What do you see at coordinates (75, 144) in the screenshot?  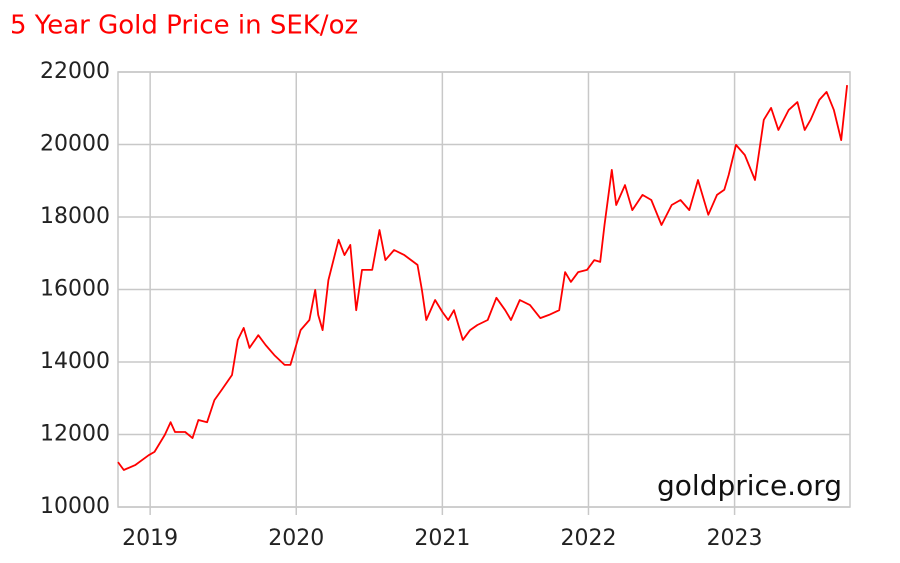 I see `y-tick-label: 20000` at bounding box center [75, 144].